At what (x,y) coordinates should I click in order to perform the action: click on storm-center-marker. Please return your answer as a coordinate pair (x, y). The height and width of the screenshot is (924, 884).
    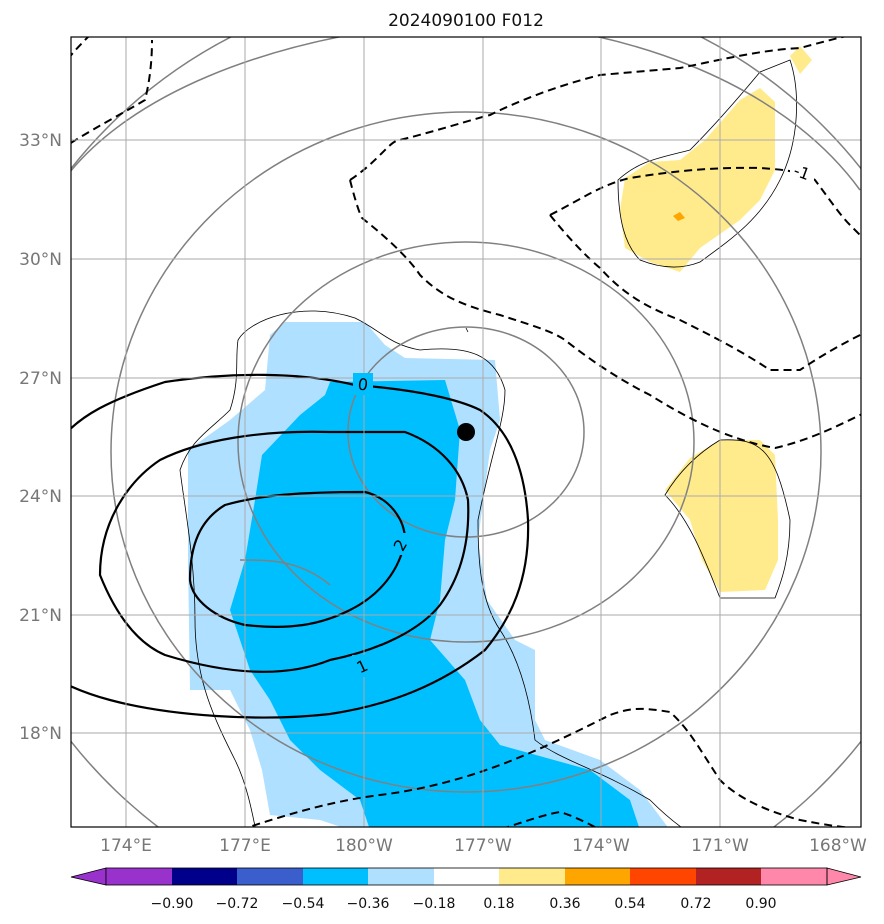
    Looking at the image, I should click on (466, 432).